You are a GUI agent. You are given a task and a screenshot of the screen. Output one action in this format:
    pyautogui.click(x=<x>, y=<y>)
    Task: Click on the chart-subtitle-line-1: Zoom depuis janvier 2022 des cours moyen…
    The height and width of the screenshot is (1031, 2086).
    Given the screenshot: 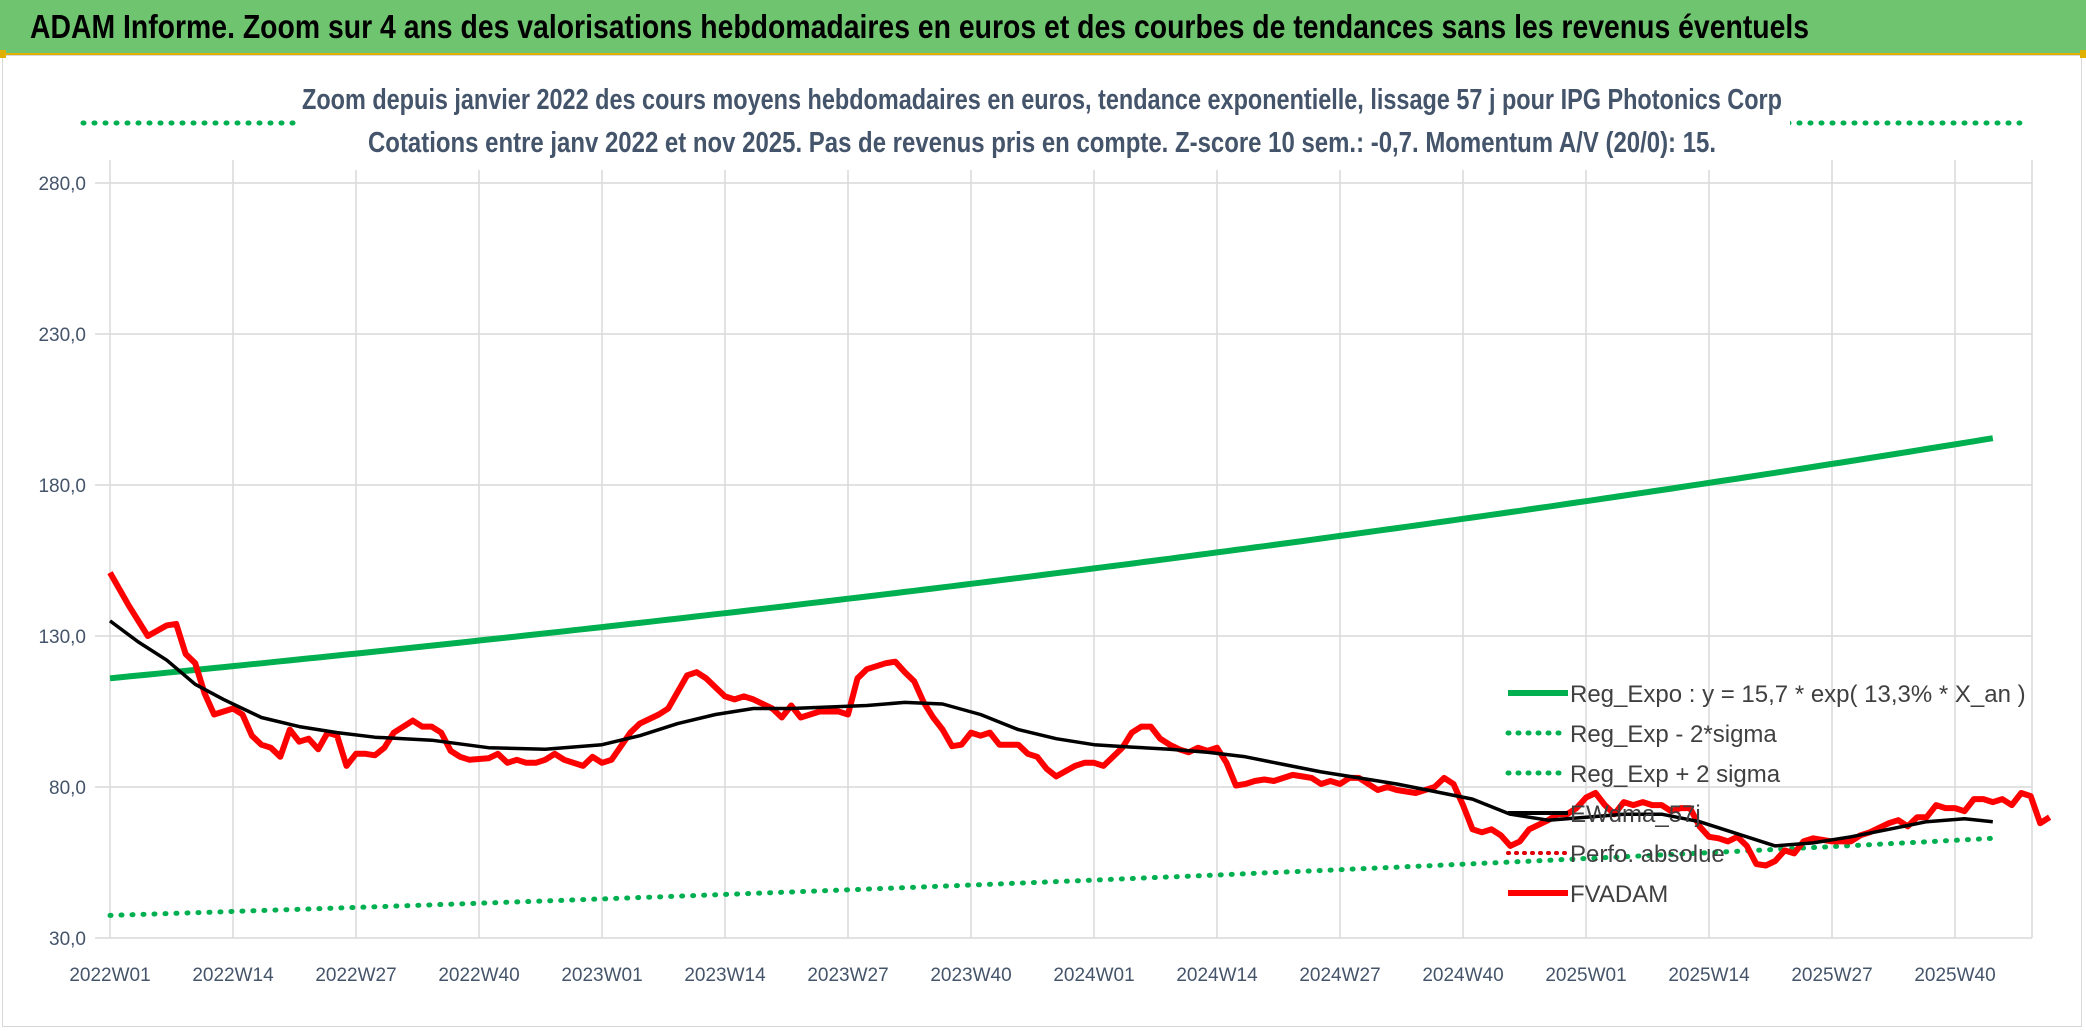 What is the action you would take?
    pyautogui.click(x=1042, y=100)
    